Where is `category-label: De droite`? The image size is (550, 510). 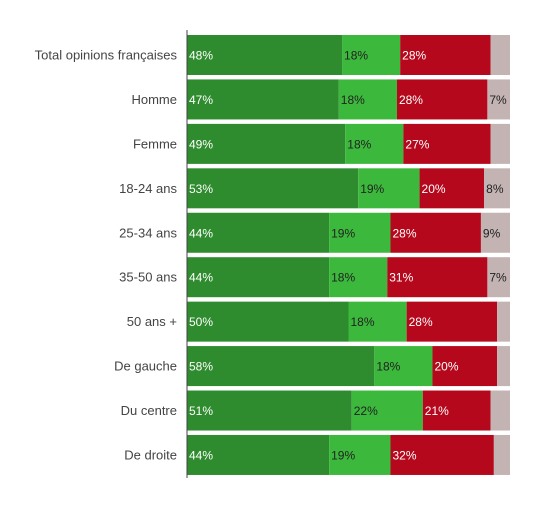
category-label: De droite is located at coordinates (150, 454).